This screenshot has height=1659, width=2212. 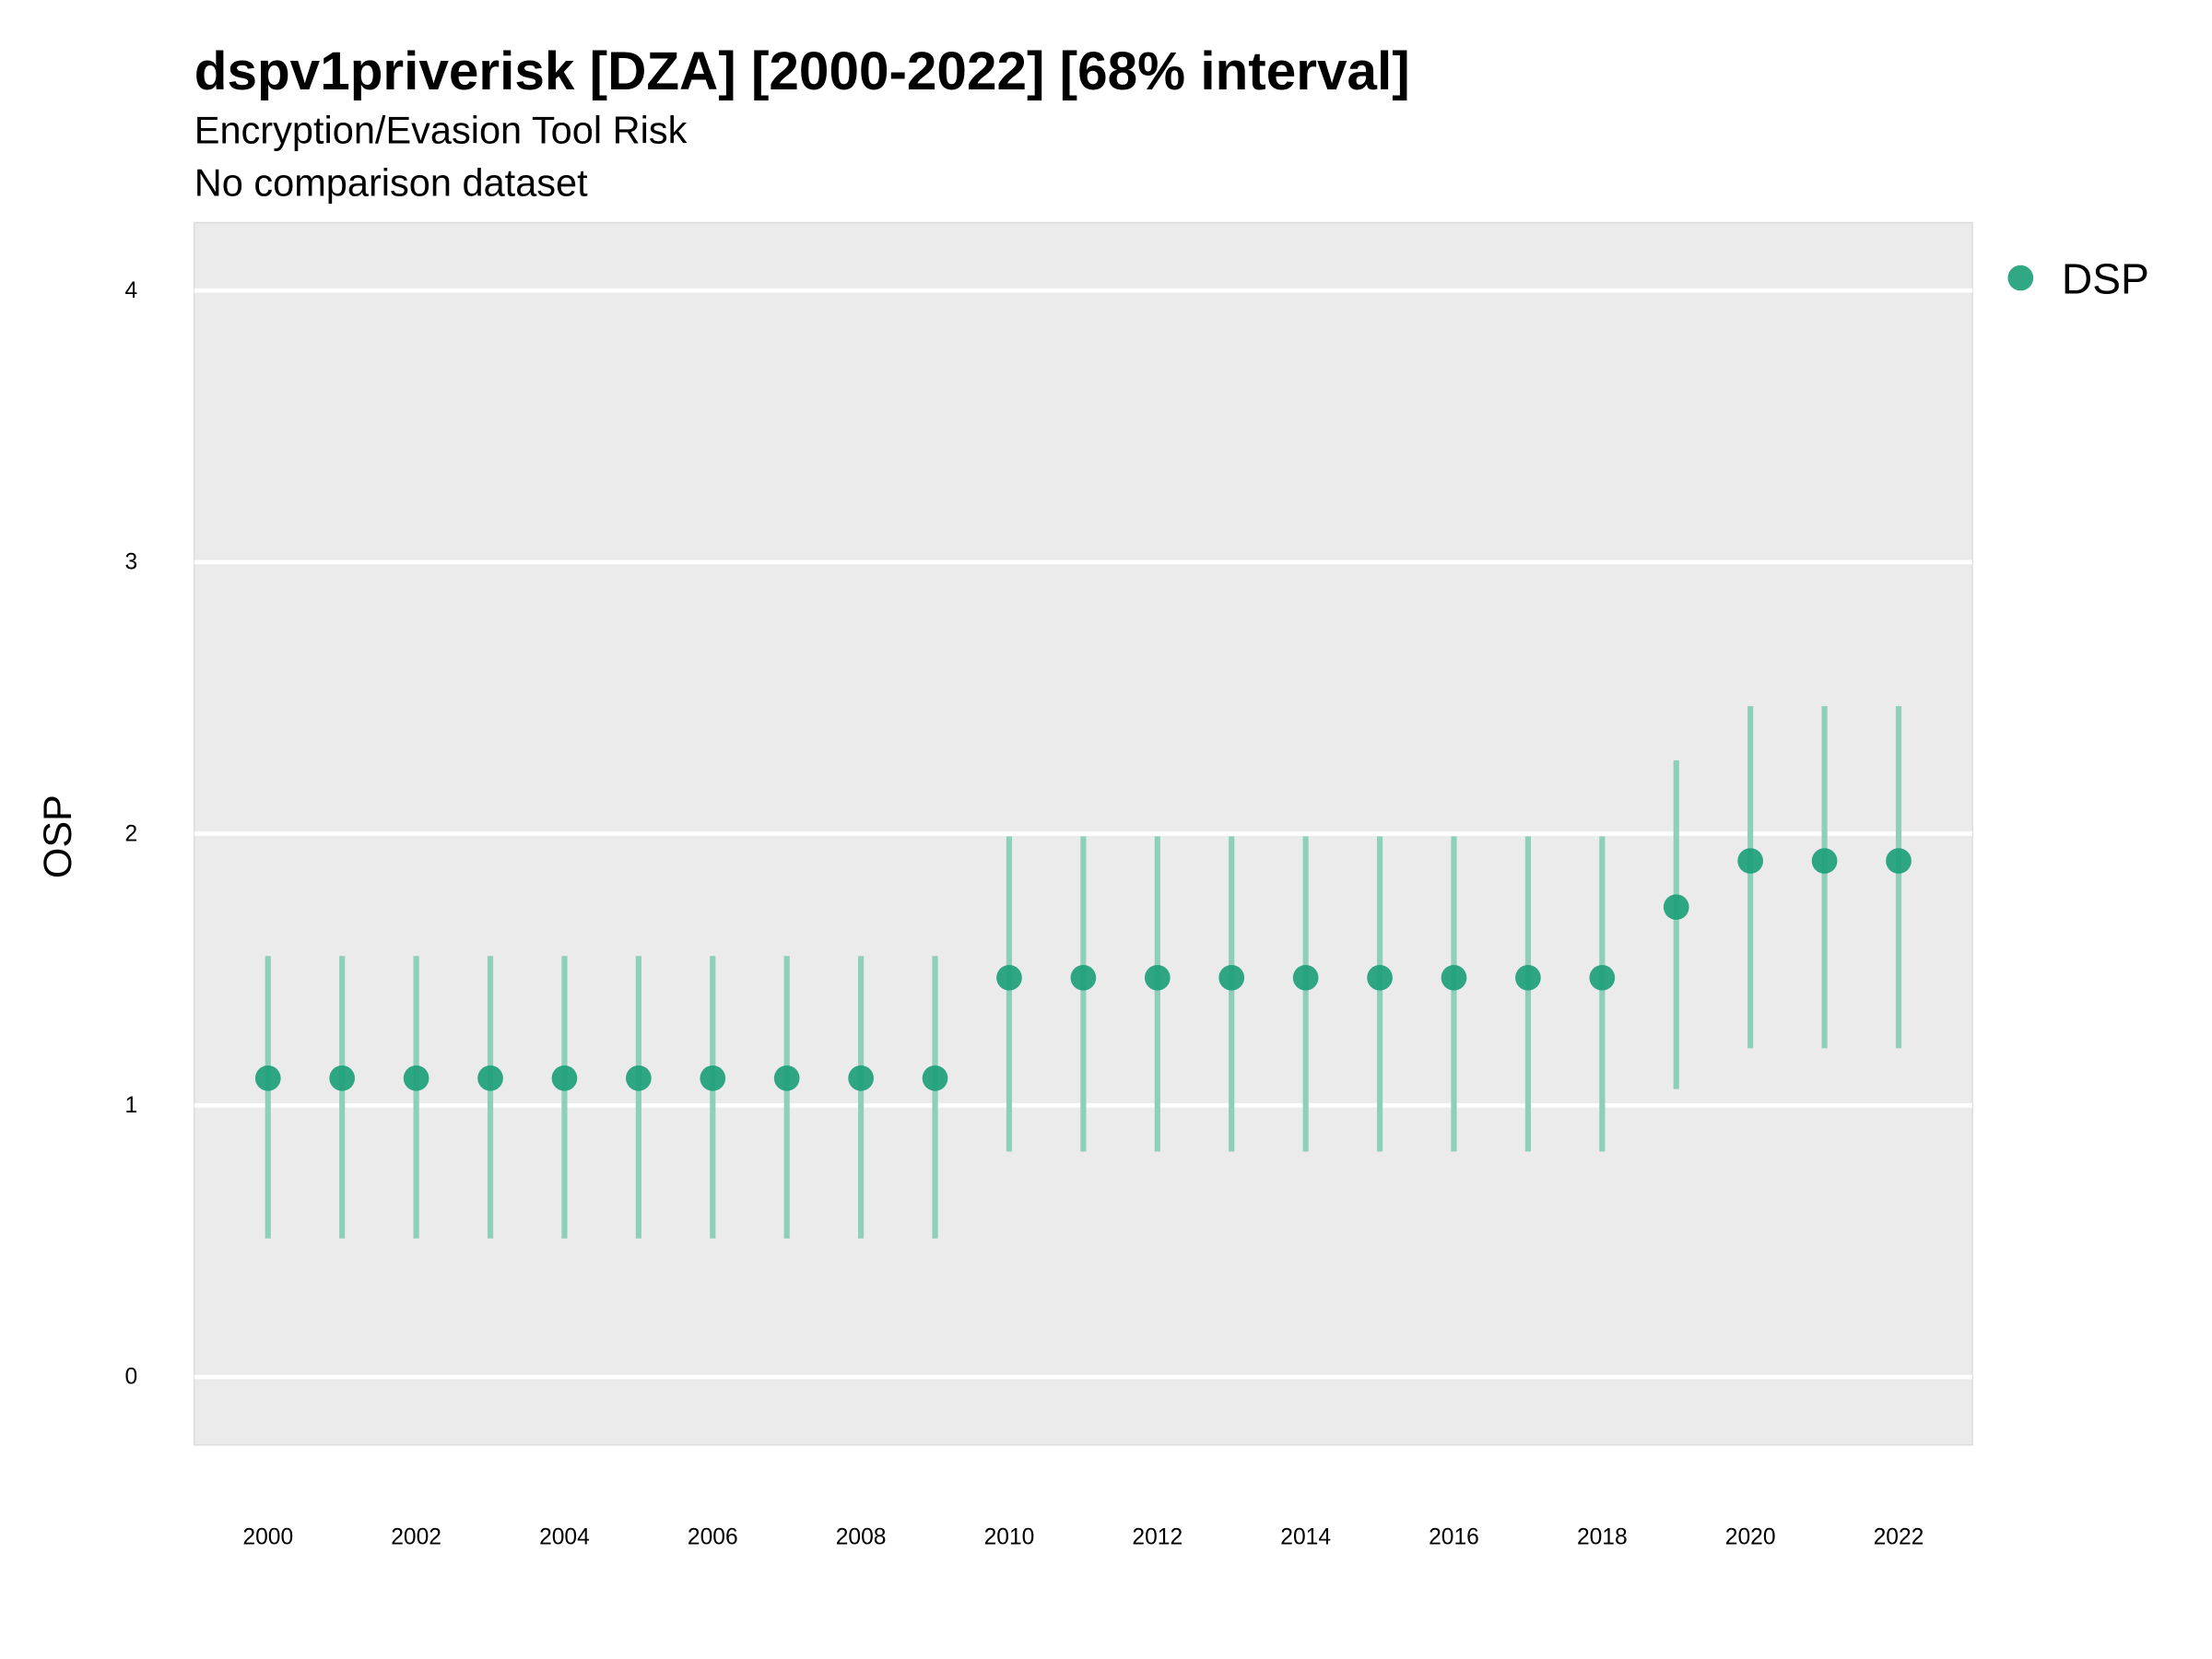 I want to click on x-tick-label: 2022, so click(x=1899, y=1536).